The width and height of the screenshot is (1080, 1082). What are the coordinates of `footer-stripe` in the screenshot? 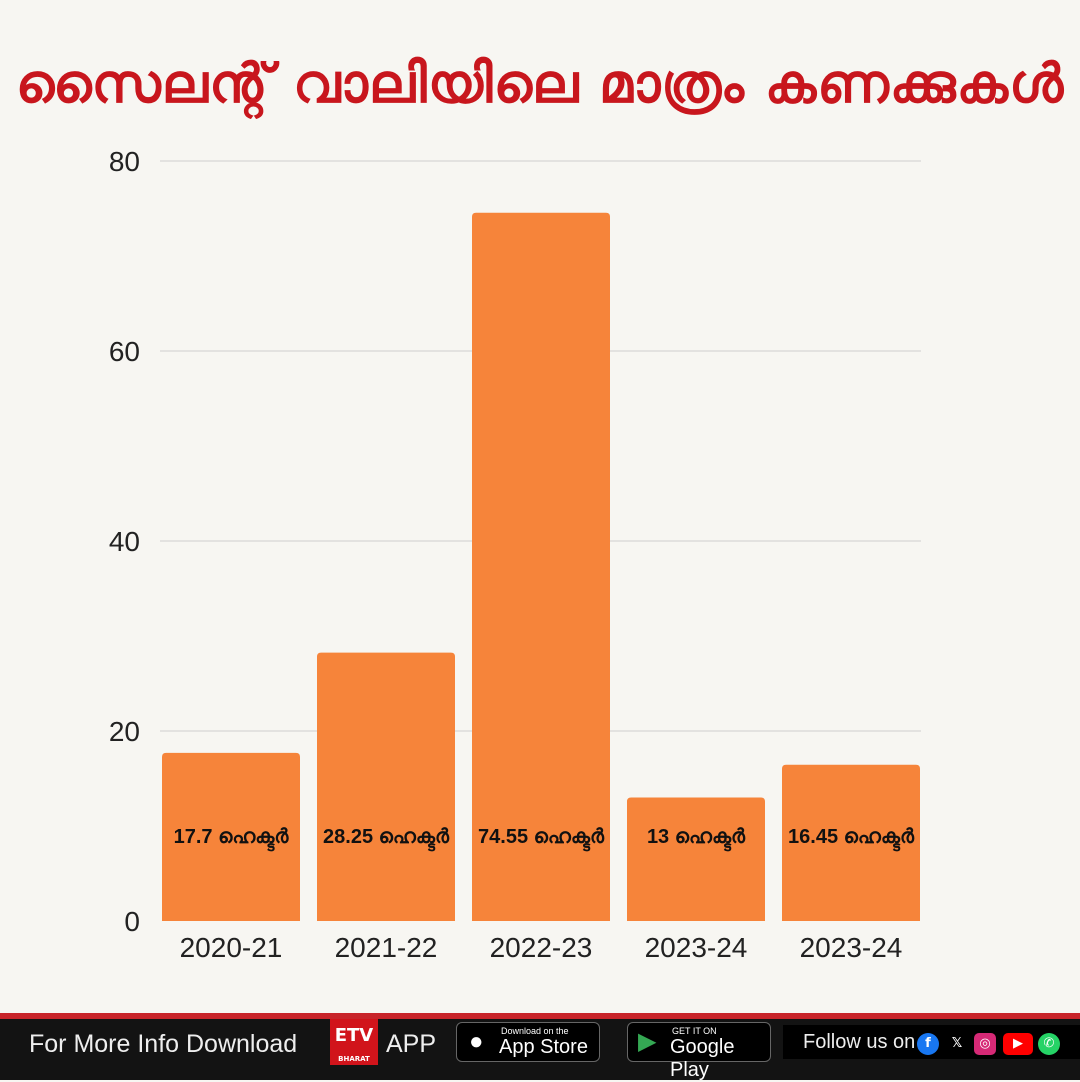 It's located at (540, 1016).